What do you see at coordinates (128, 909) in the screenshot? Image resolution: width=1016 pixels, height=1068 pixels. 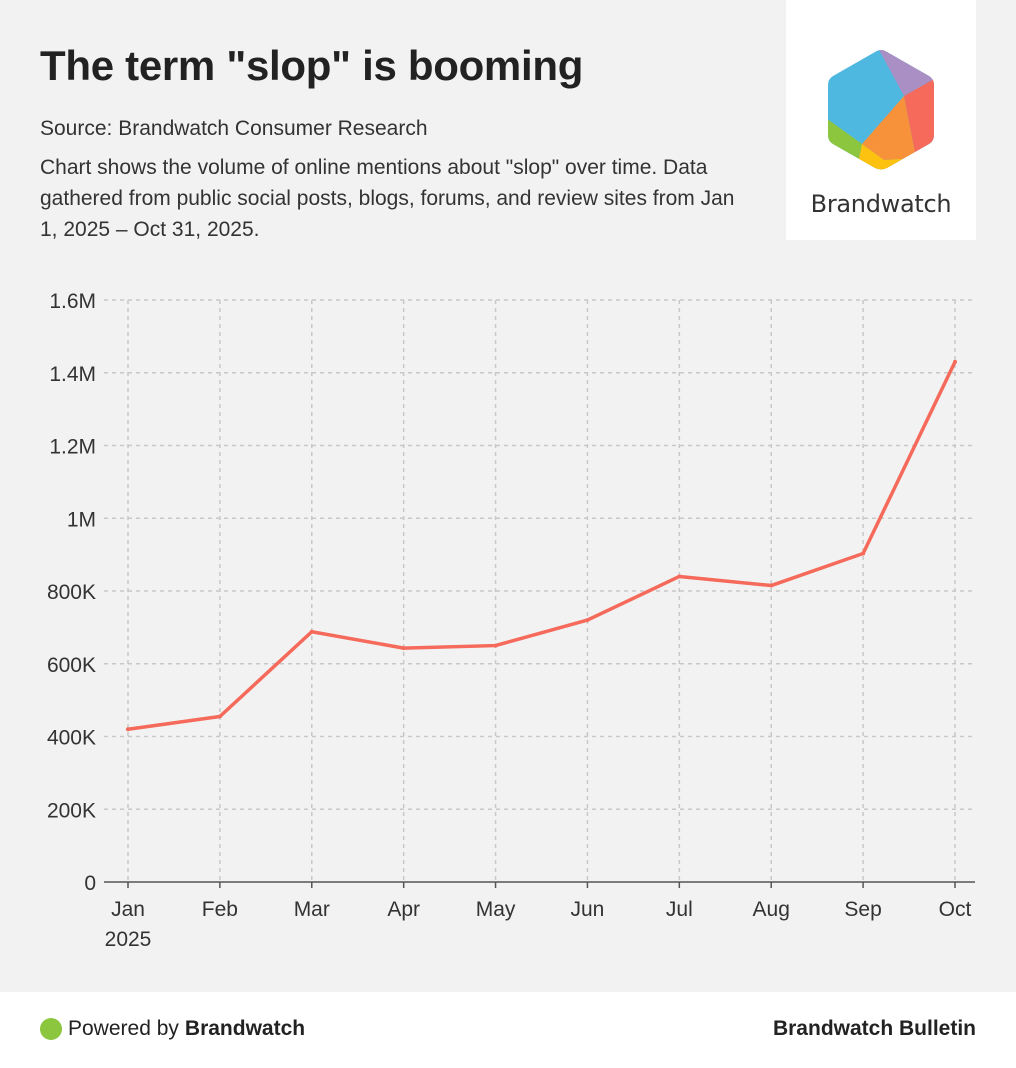 I see `x-tick-label: Jan` at bounding box center [128, 909].